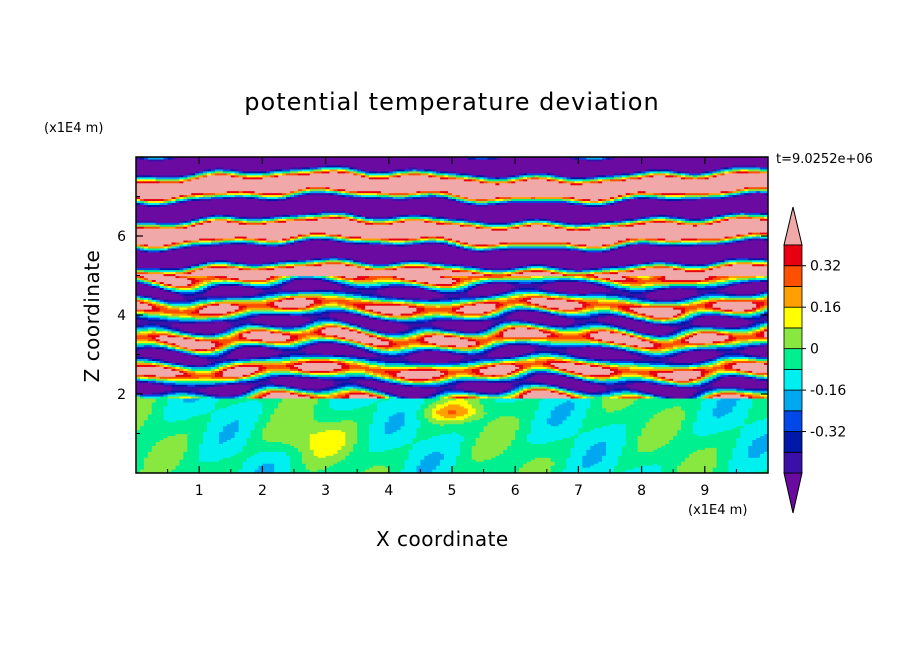  Describe the element at coordinates (325, 491) in the screenshot. I see `x-tick-label: 3` at that location.